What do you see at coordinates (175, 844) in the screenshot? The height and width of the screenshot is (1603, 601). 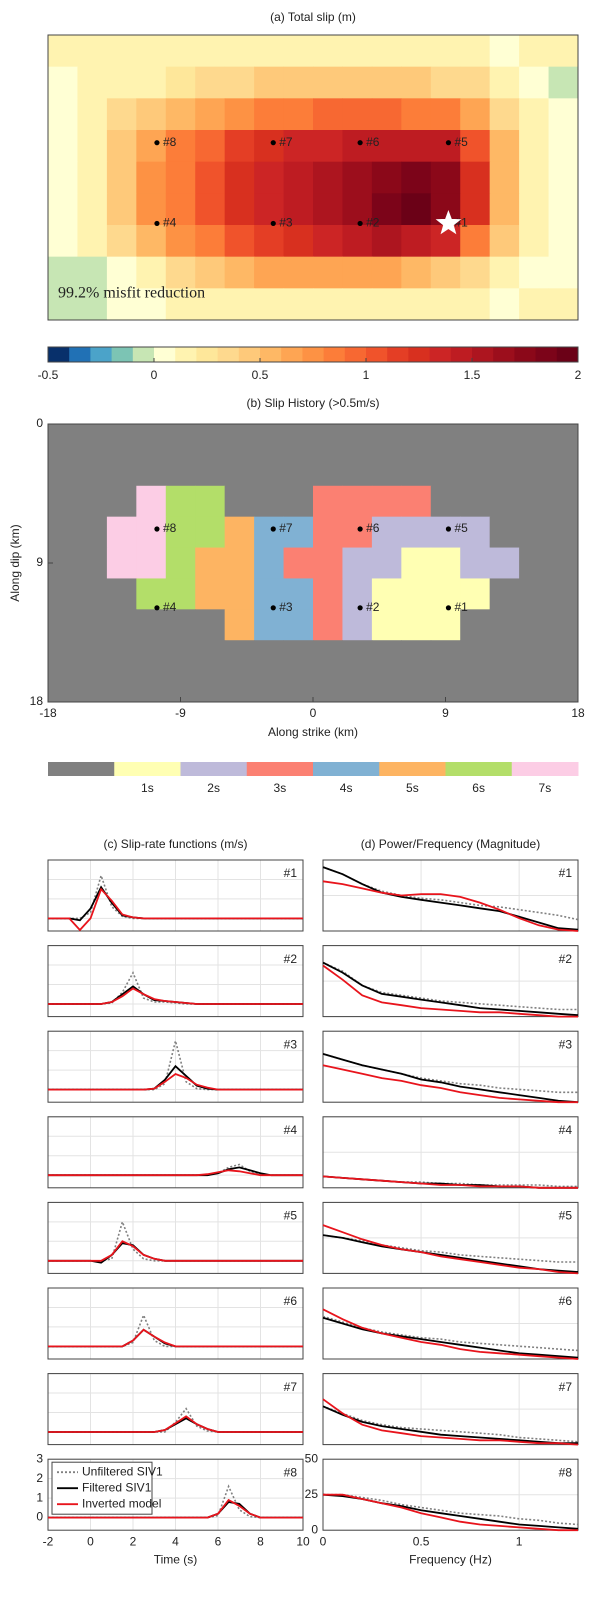 I see `panel-title: (c) Slip-rate functions (m/s)` at bounding box center [175, 844].